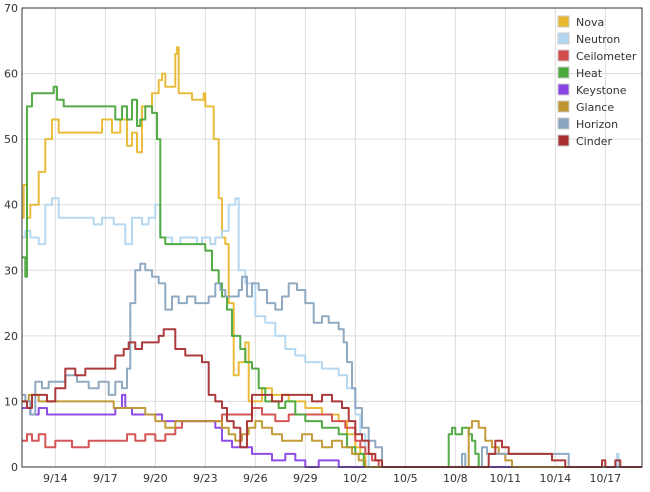  I want to click on series-line-keystone, so click(332, 430).